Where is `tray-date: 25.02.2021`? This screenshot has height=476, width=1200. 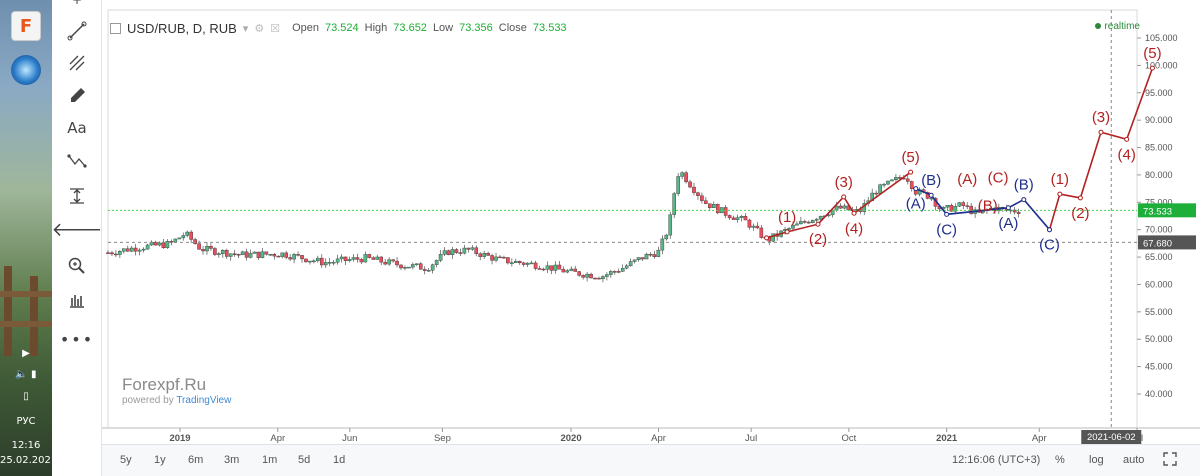
tray-date: 25.02.2021 is located at coordinates (29, 460).